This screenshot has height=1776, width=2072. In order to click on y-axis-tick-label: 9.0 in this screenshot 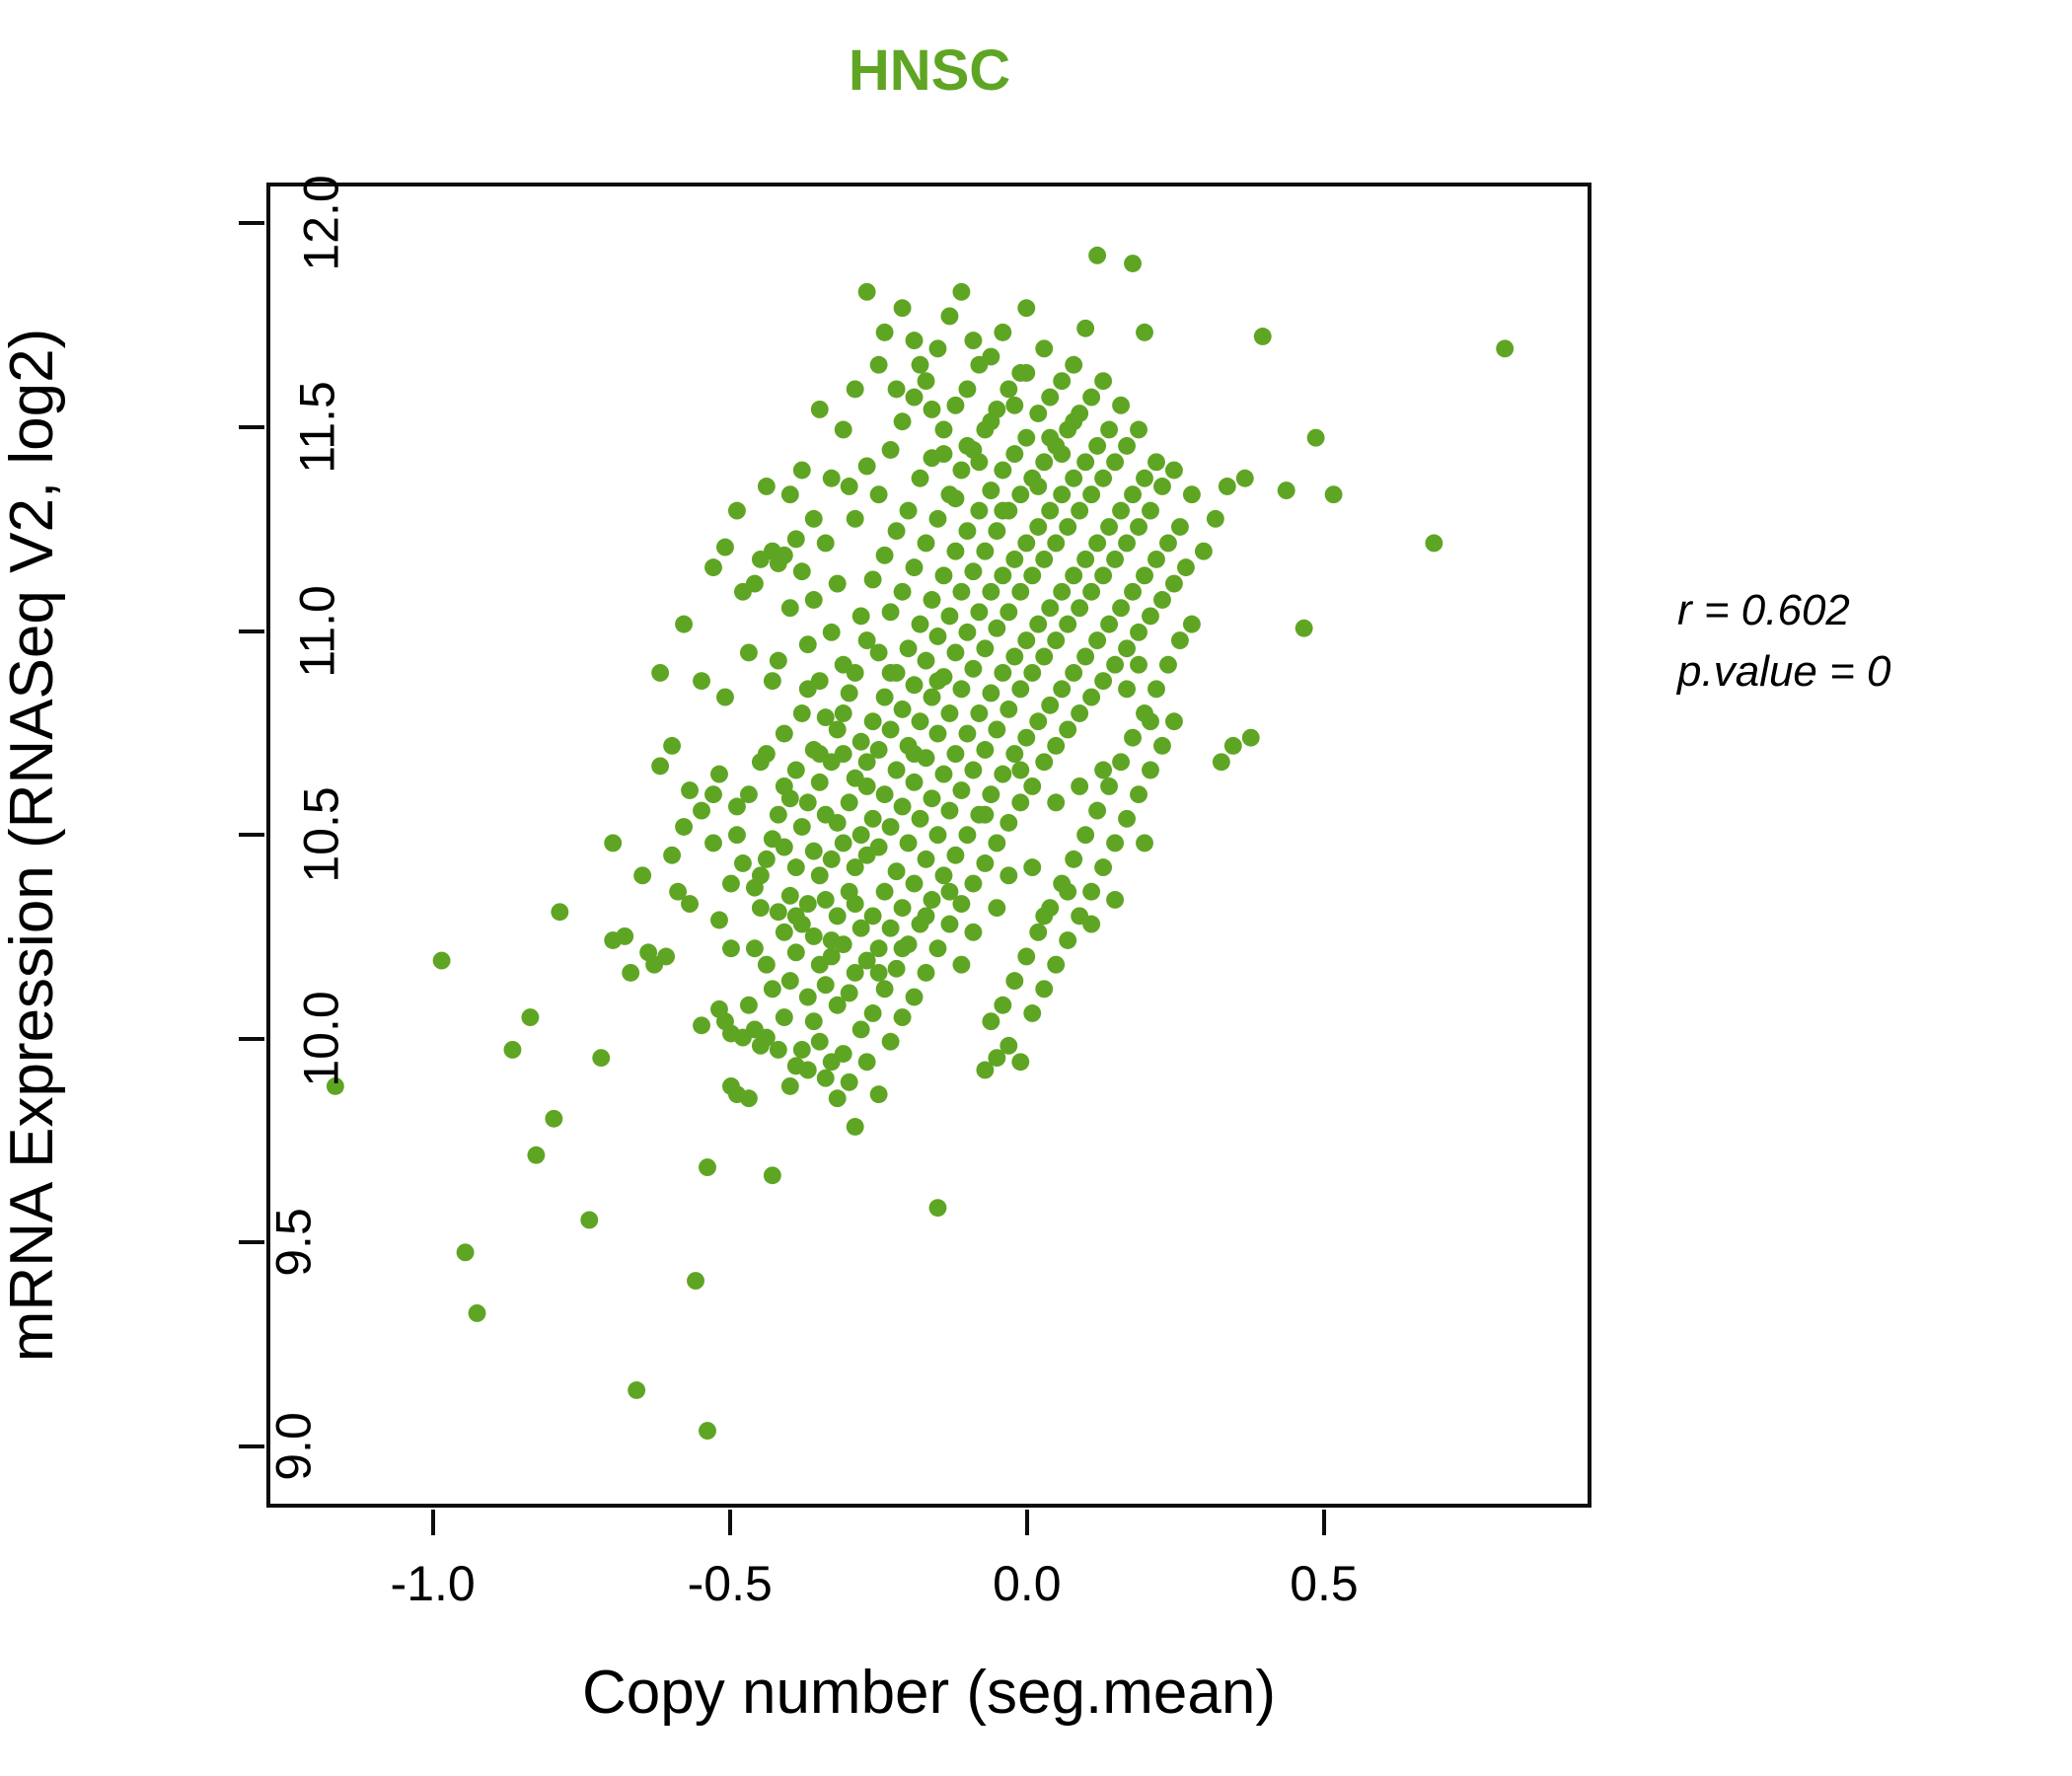, I will do `click(294, 1447)`.